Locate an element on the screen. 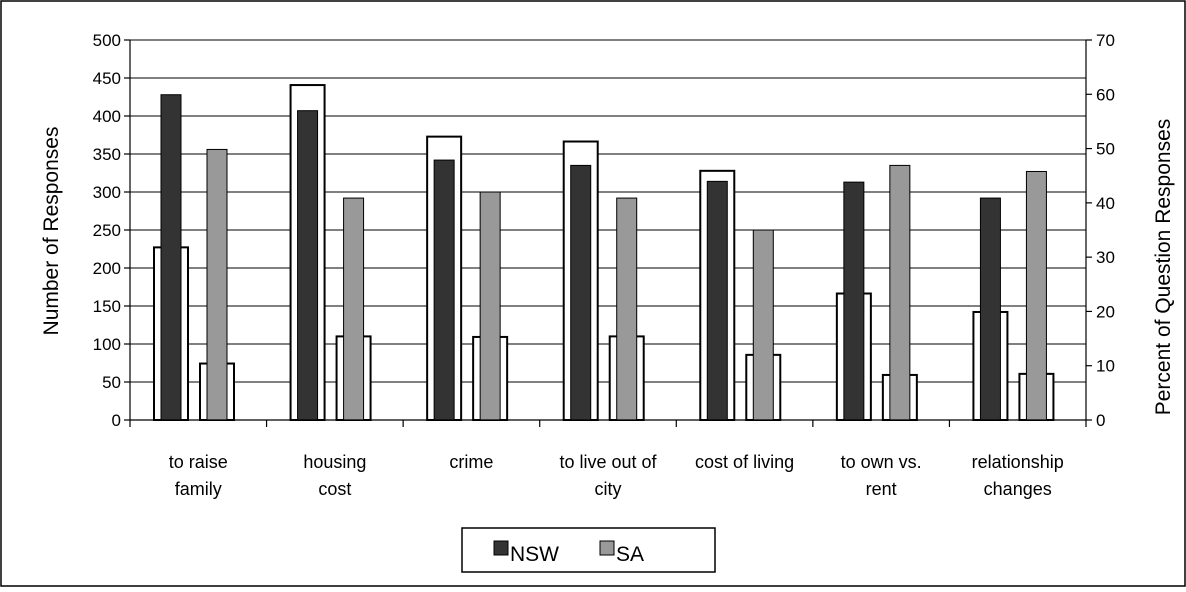 The width and height of the screenshot is (1186, 592). left-tick-labels: 0 50 100 150 200 250 300 350 400 450 500 is located at coordinates (107, 230).